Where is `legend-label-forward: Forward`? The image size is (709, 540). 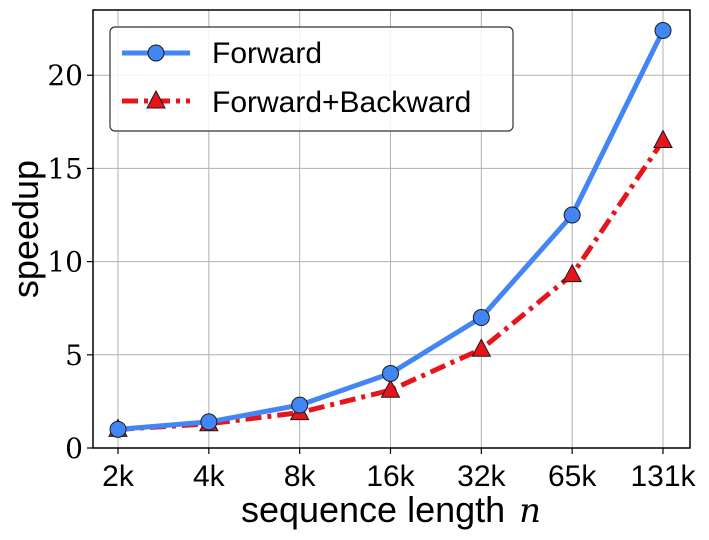 legend-label-forward: Forward is located at coordinates (267, 53).